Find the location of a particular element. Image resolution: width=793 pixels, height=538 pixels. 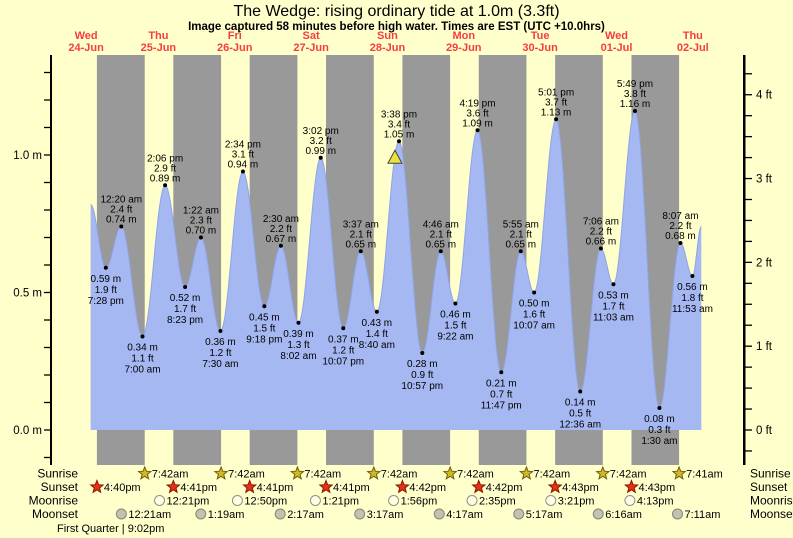

astro-row-label-left-sunrise: Sunrise is located at coordinates (57, 474).